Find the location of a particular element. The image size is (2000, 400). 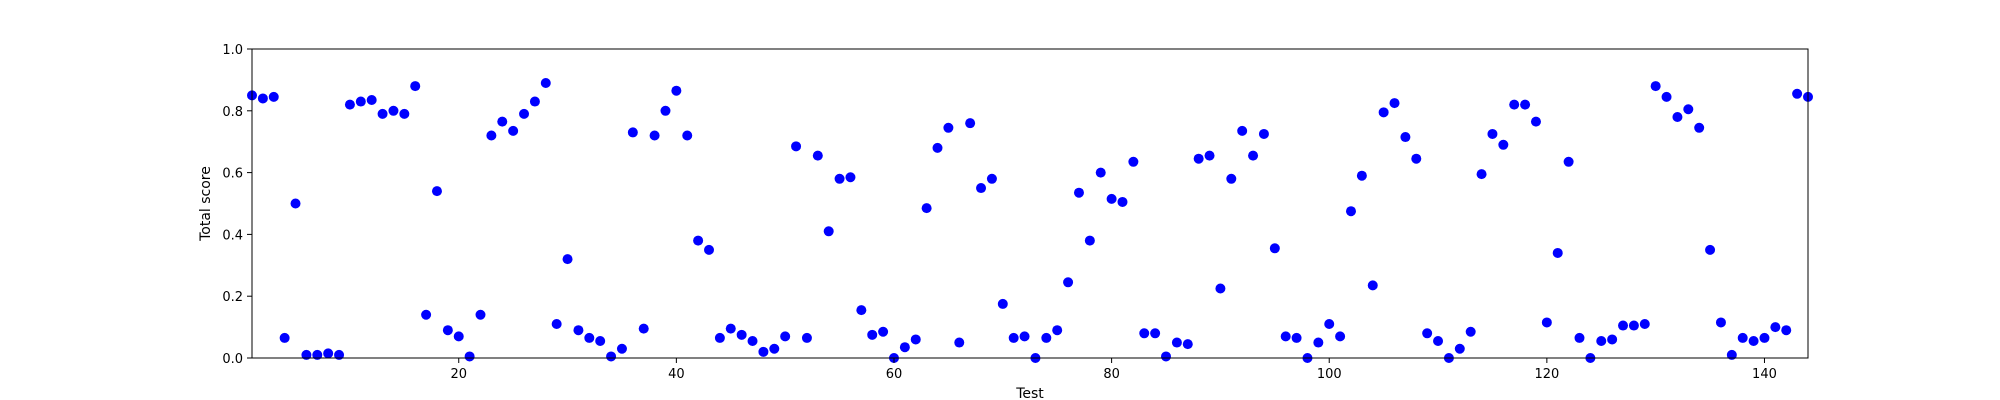

x-tick-label: 80 is located at coordinates (1111, 374).